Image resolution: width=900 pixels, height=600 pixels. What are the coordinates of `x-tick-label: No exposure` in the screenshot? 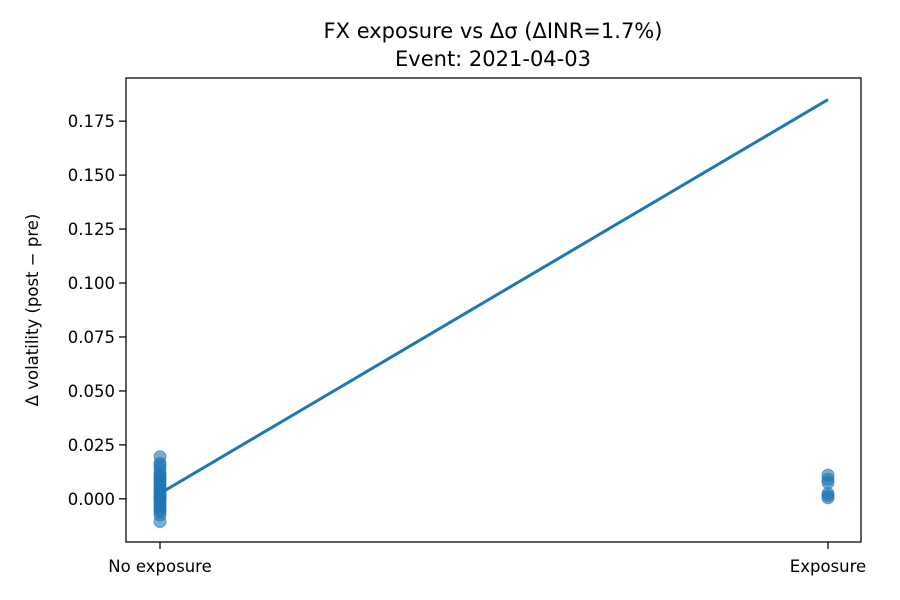 It's located at (160, 566).